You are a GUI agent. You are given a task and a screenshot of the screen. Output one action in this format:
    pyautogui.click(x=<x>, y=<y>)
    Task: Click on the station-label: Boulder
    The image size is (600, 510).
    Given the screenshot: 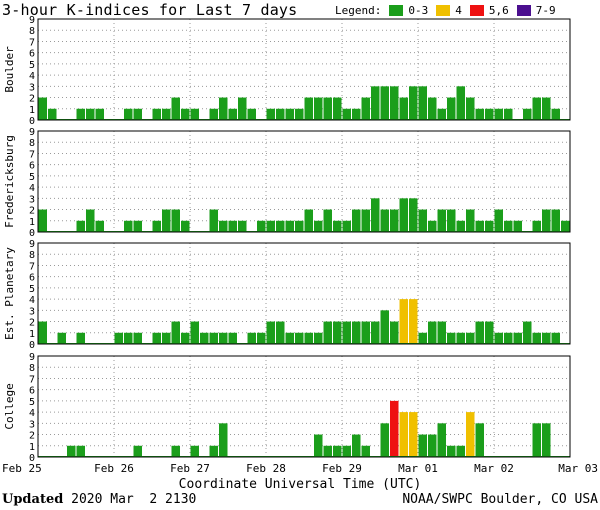 What is the action you would take?
    pyautogui.click(x=9, y=69)
    